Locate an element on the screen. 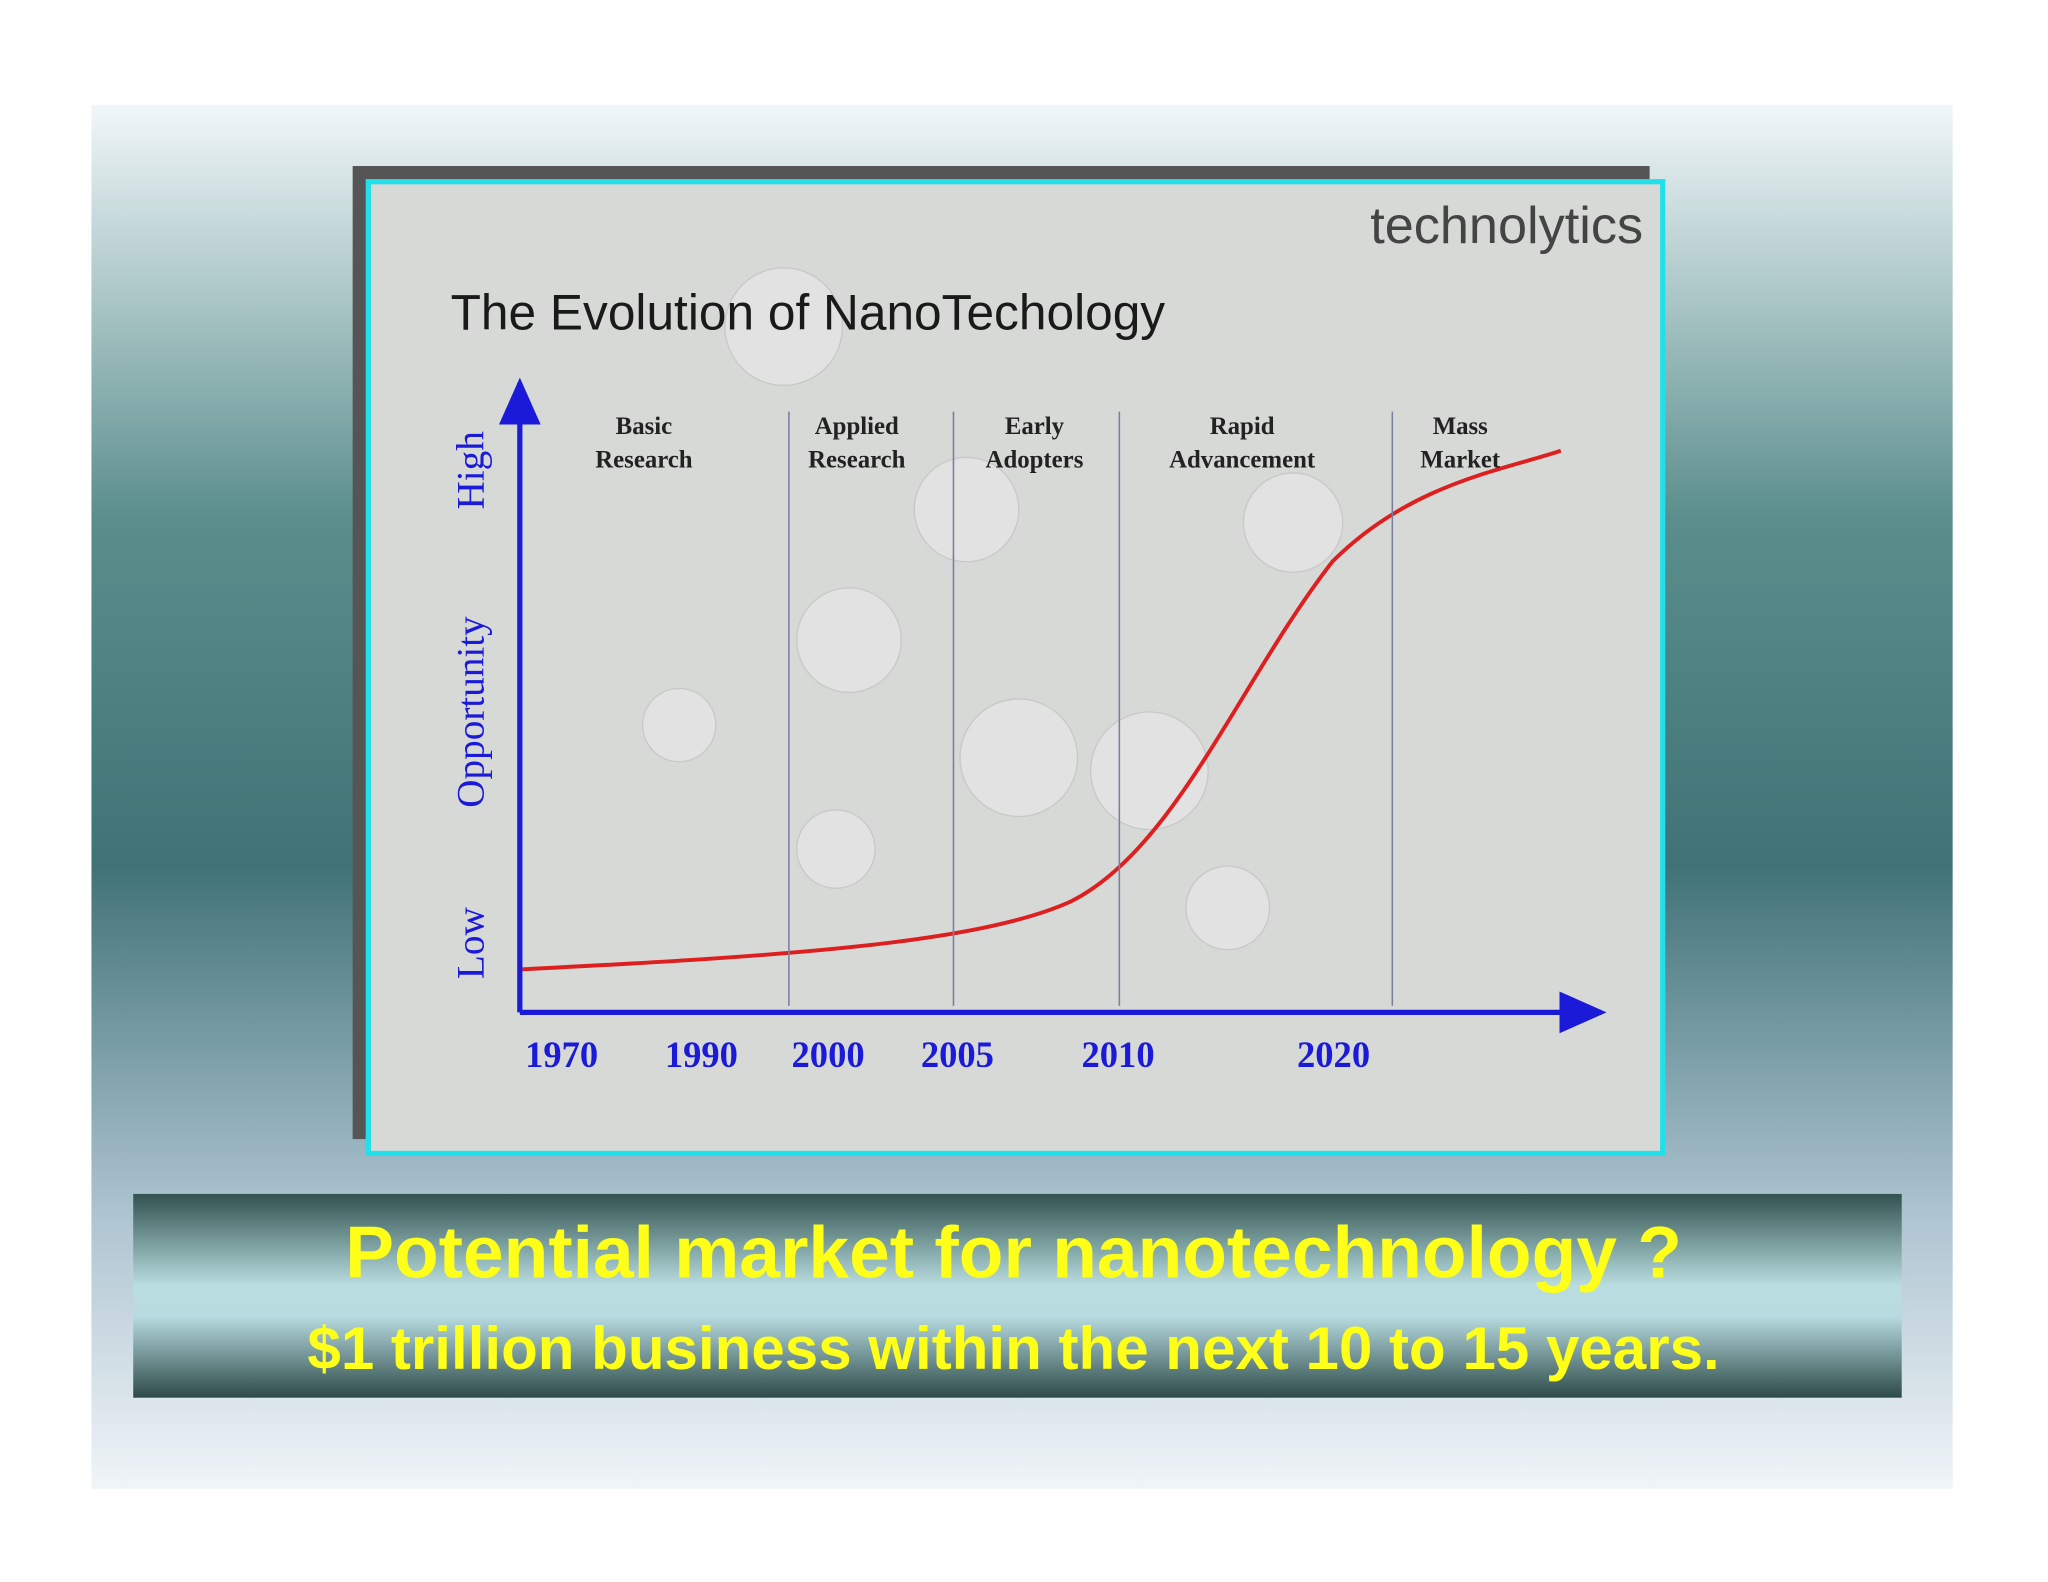 The image size is (2048, 1582). stage-label: Early is located at coordinates (1035, 426).